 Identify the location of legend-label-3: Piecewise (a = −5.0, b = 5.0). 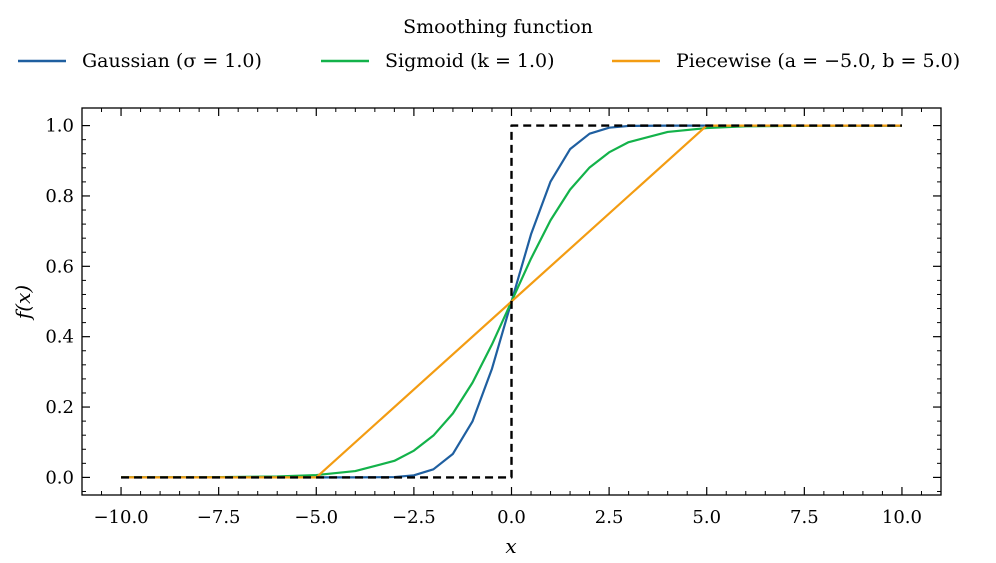
(818, 61).